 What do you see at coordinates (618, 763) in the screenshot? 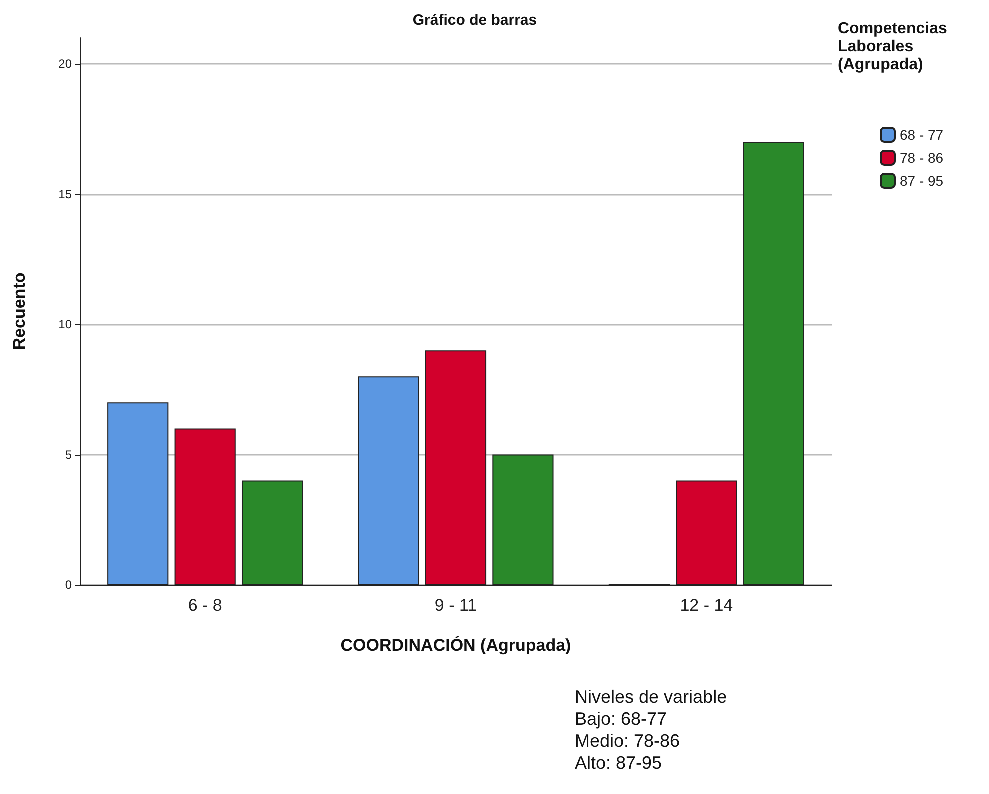
I see `text: Alto: 87-95` at bounding box center [618, 763].